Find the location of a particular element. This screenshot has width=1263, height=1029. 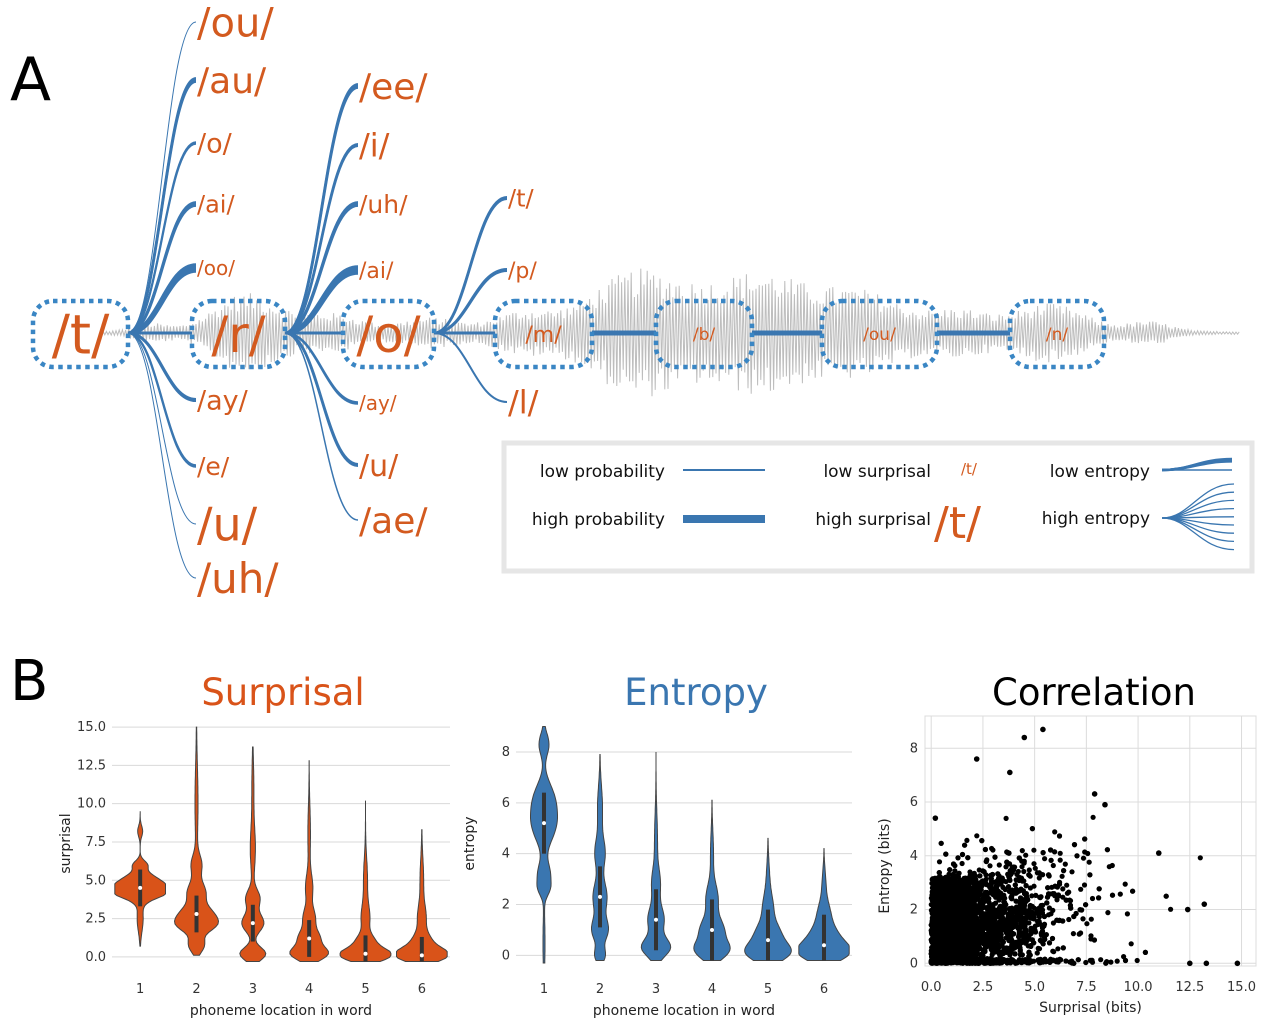

node-label-3: /m/ is located at coordinates (543, 335).